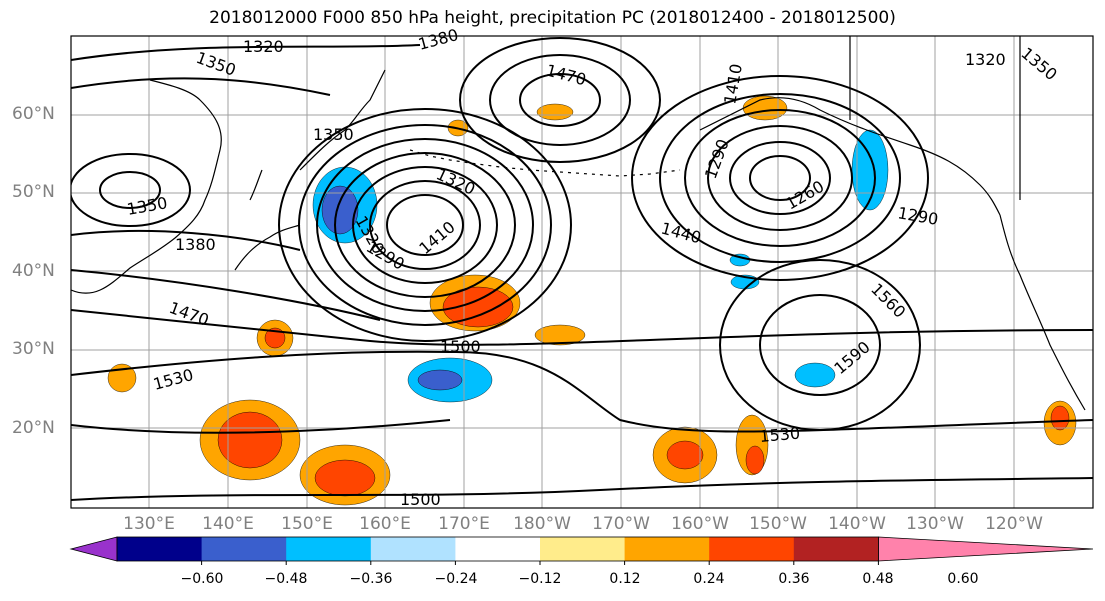  What do you see at coordinates (778, 524) in the screenshot?
I see `lon-label-150w: 150°W` at bounding box center [778, 524].